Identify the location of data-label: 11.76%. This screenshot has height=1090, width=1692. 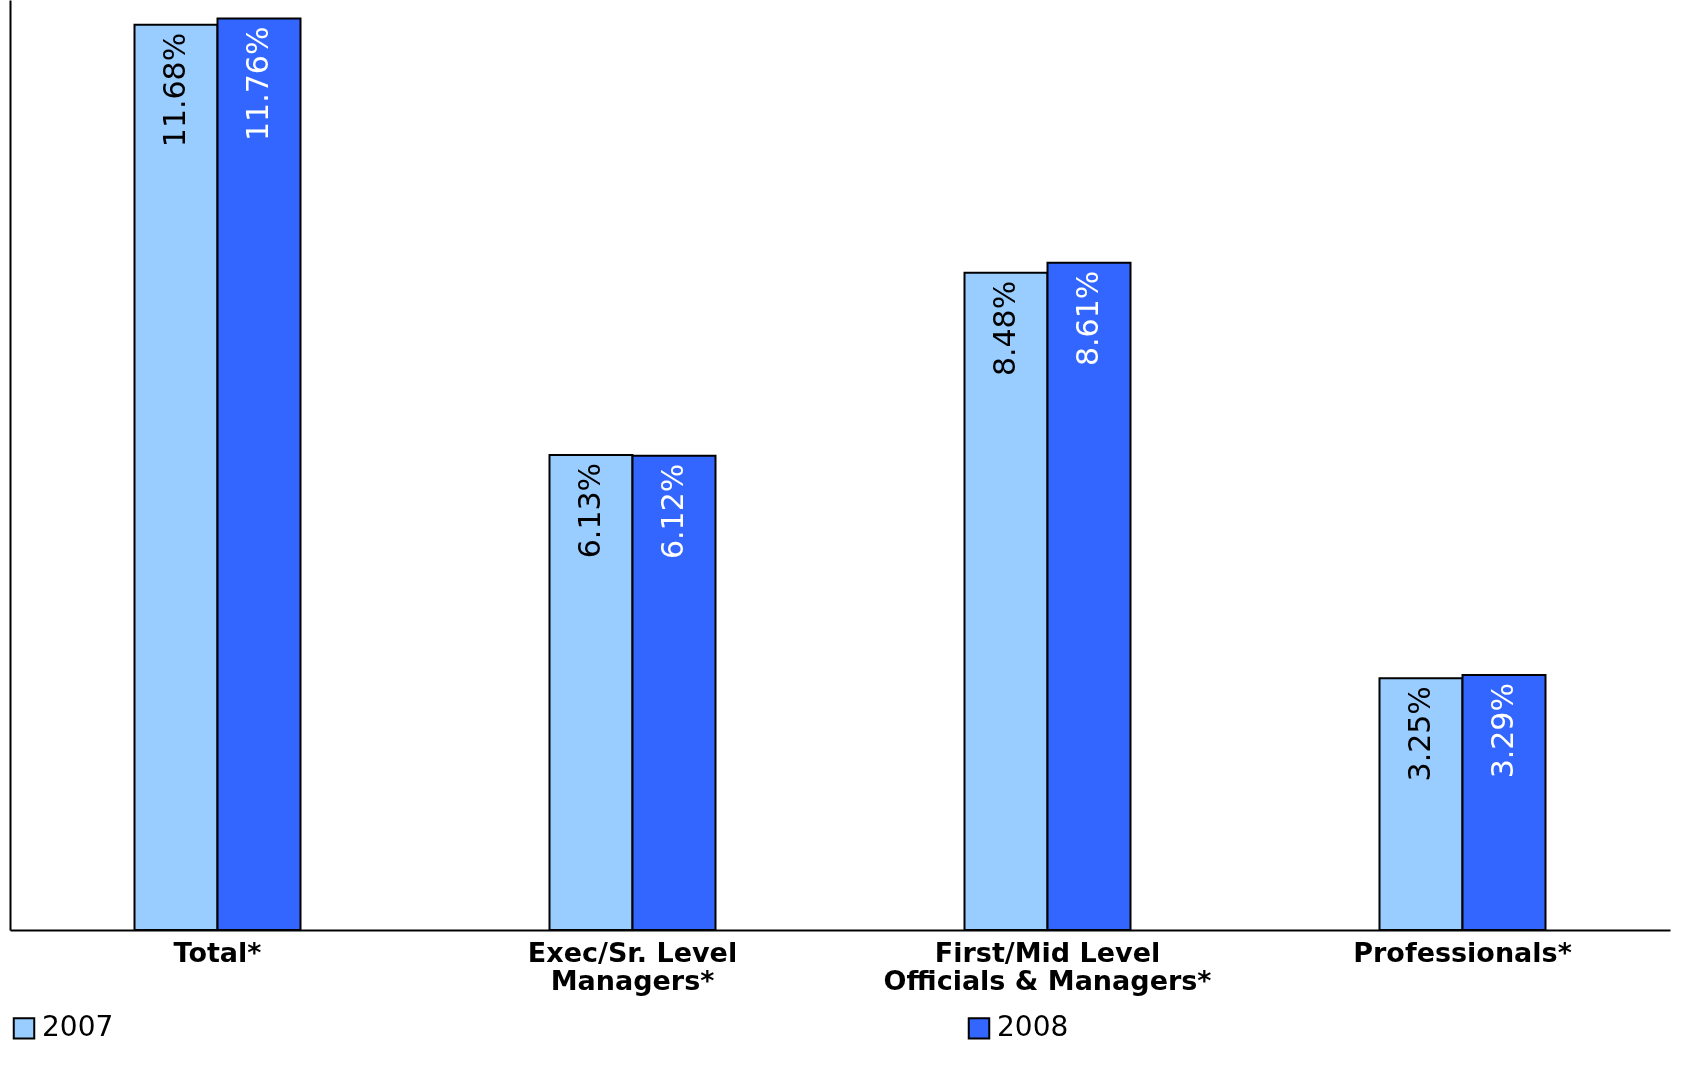
(257, 83).